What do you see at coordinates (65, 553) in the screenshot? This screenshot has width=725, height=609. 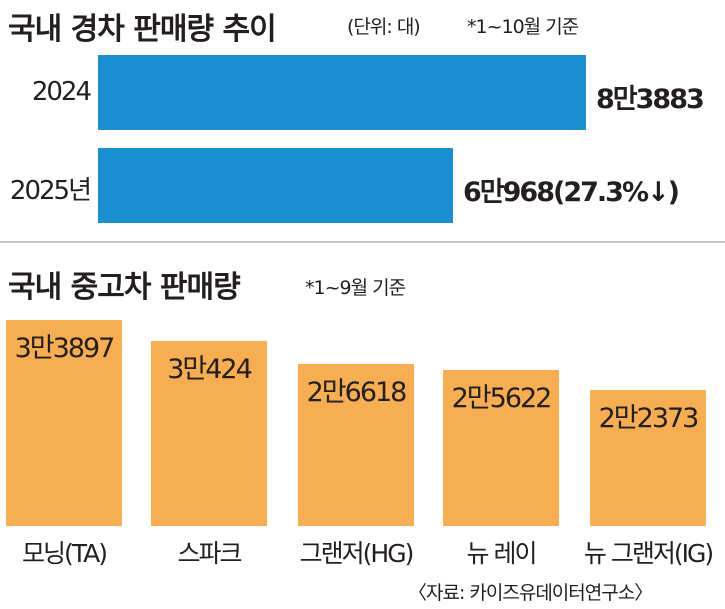 I see `vbar-category-label: 모닝(TA)` at bounding box center [65, 553].